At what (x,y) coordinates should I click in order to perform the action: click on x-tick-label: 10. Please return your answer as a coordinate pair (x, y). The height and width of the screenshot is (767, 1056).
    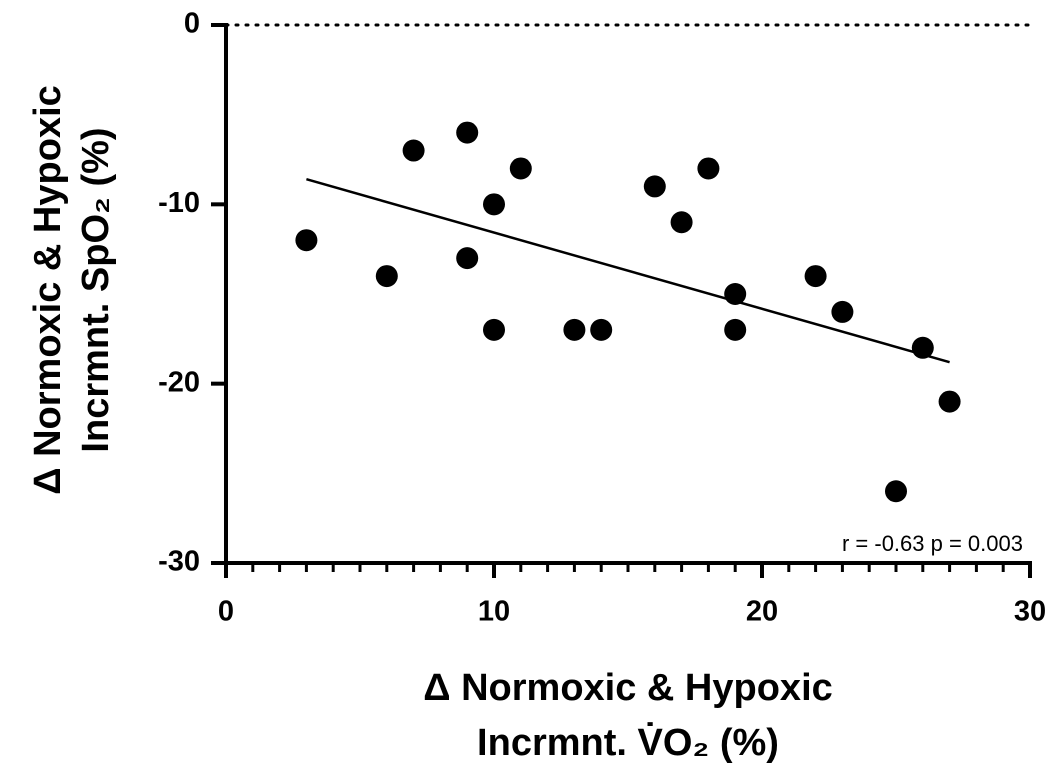
    Looking at the image, I should click on (494, 612).